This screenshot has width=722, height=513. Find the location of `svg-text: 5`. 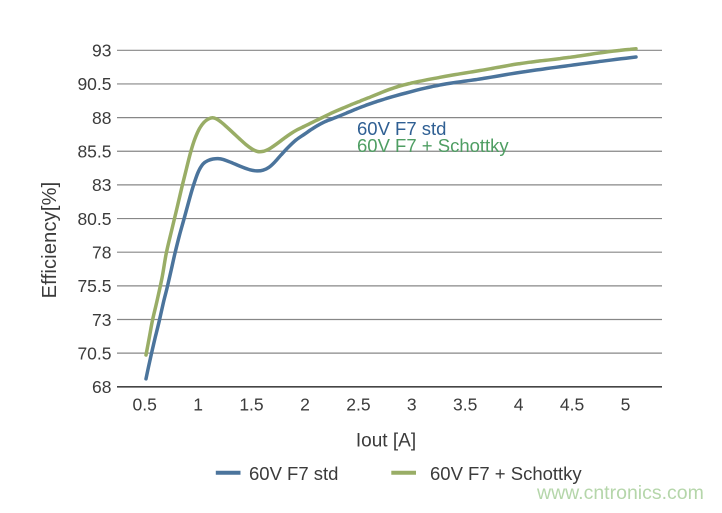

svg-text: 5 is located at coordinates (626, 404).